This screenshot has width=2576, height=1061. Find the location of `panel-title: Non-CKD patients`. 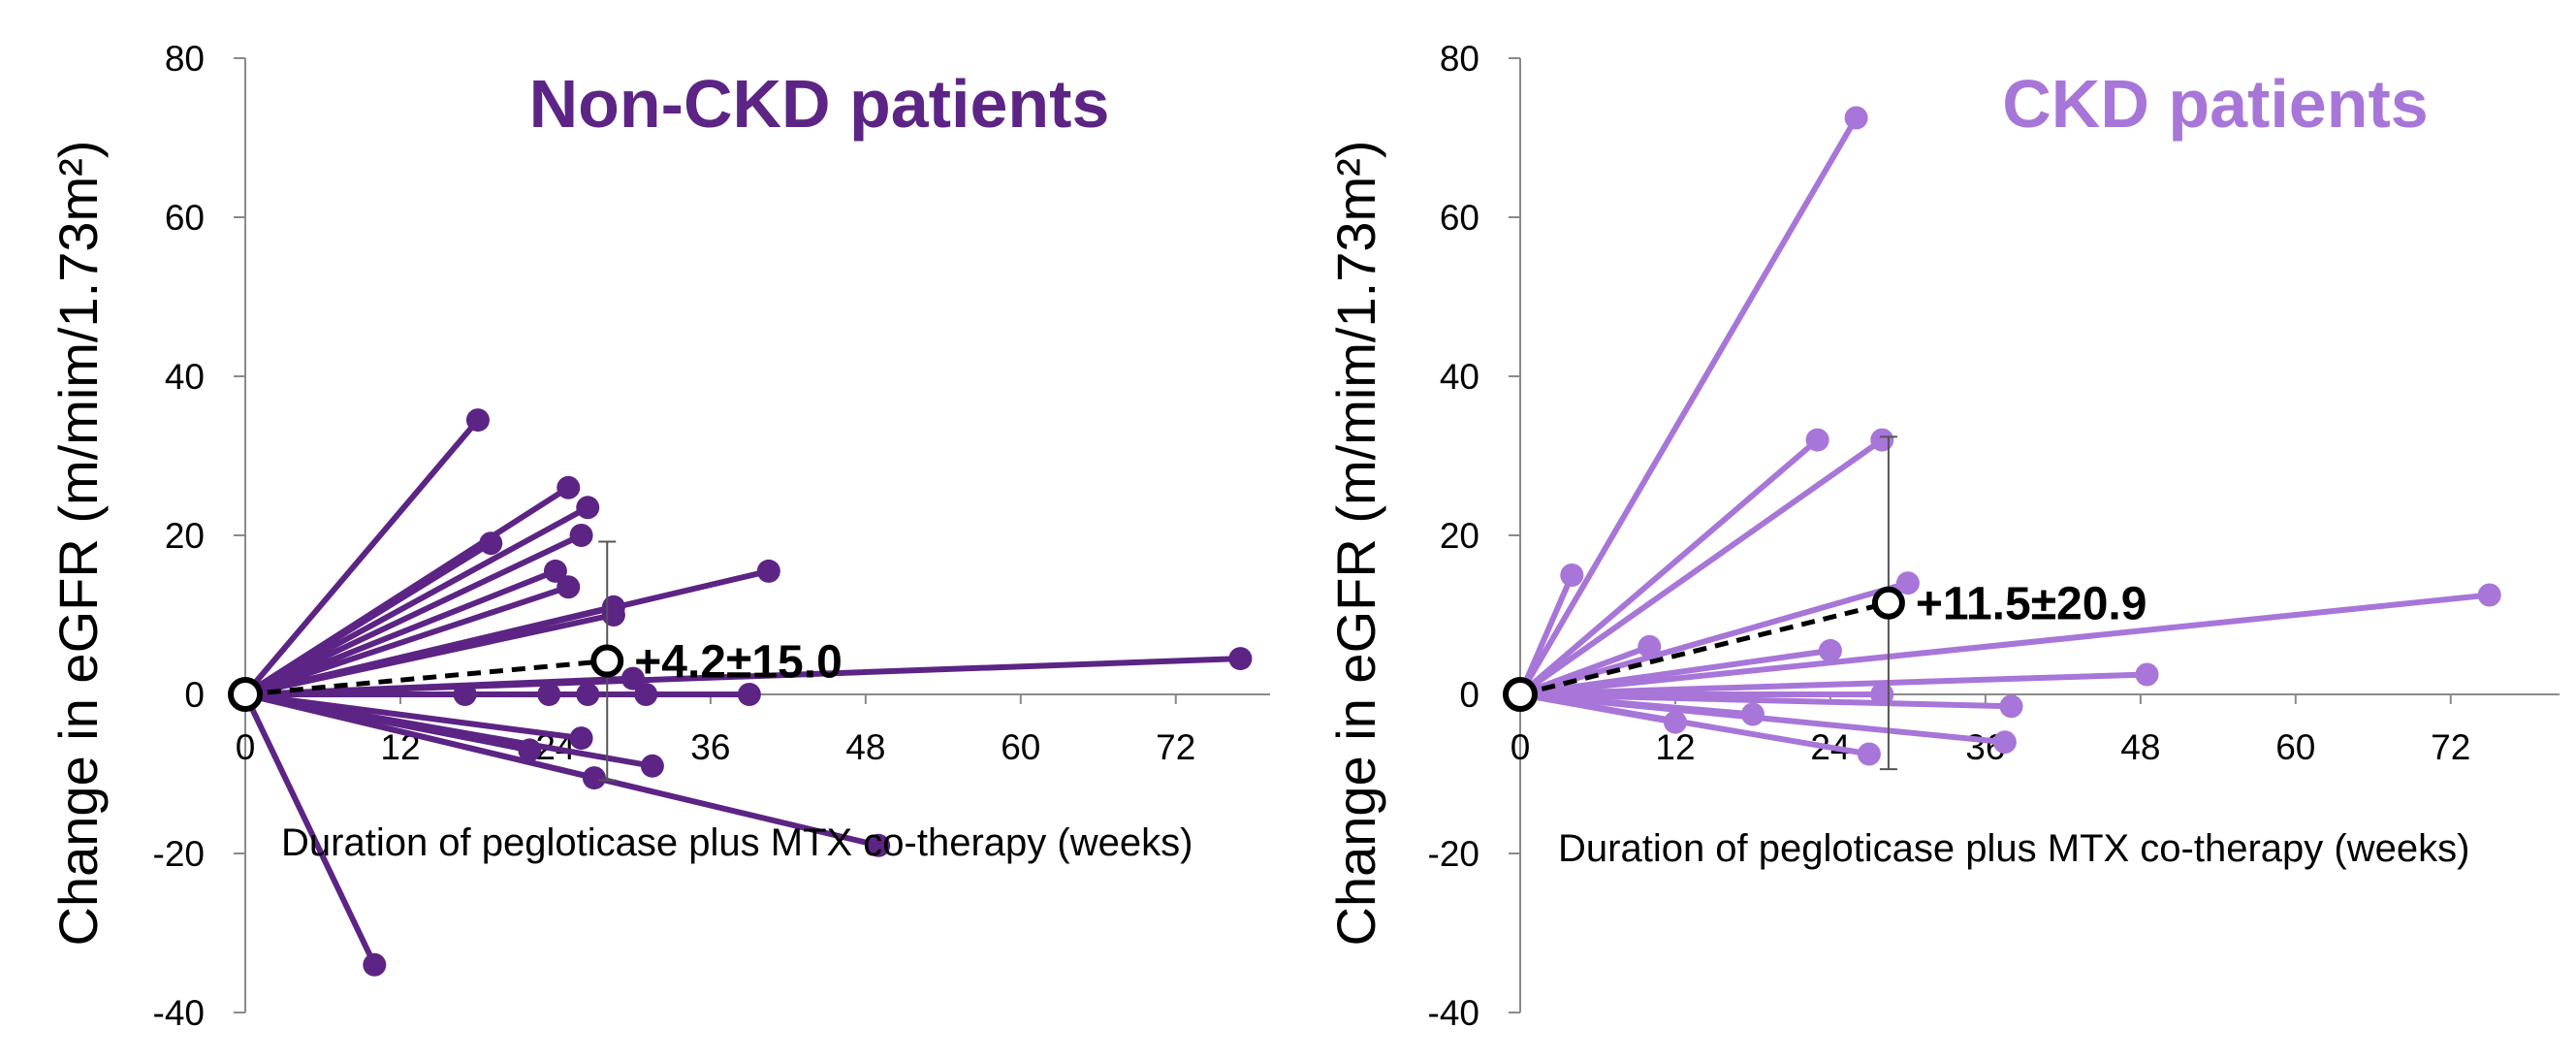

panel-title: Non-CKD patients is located at coordinates (819, 104).